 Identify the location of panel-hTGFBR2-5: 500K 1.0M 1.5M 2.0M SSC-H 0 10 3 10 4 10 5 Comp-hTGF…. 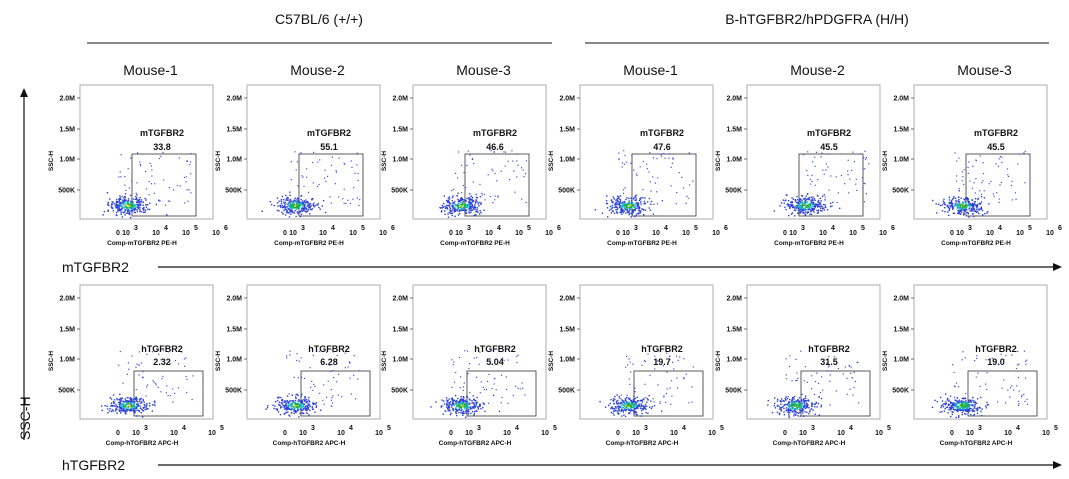
(803, 365).